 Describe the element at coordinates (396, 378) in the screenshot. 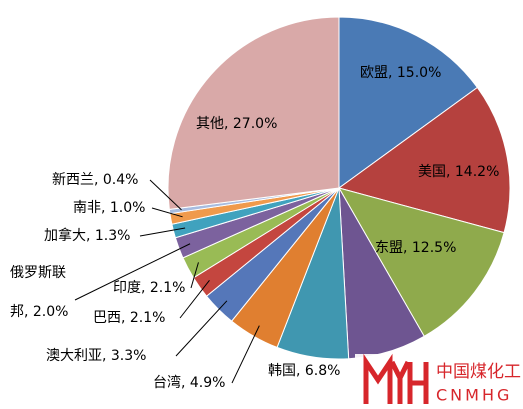

I see `logo` at that location.